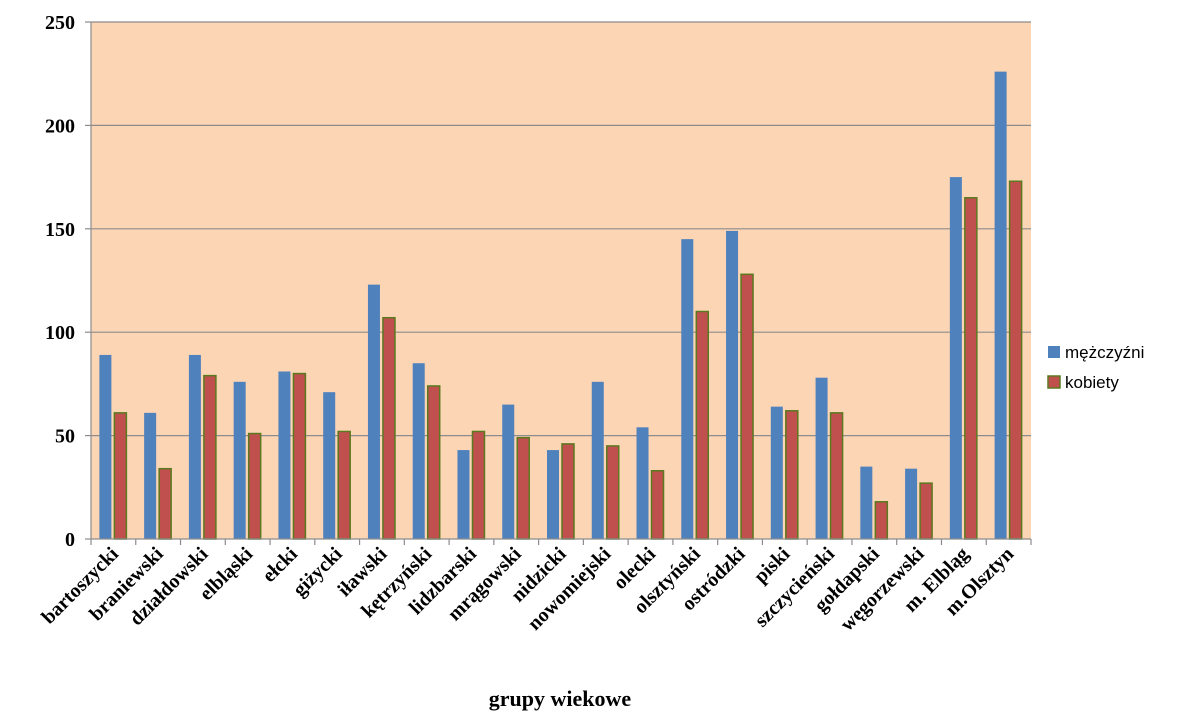 The image size is (1195, 716). What do you see at coordinates (60, 281) in the screenshot?
I see `y-axis-ticks: 0 50 100 150 200 250` at bounding box center [60, 281].